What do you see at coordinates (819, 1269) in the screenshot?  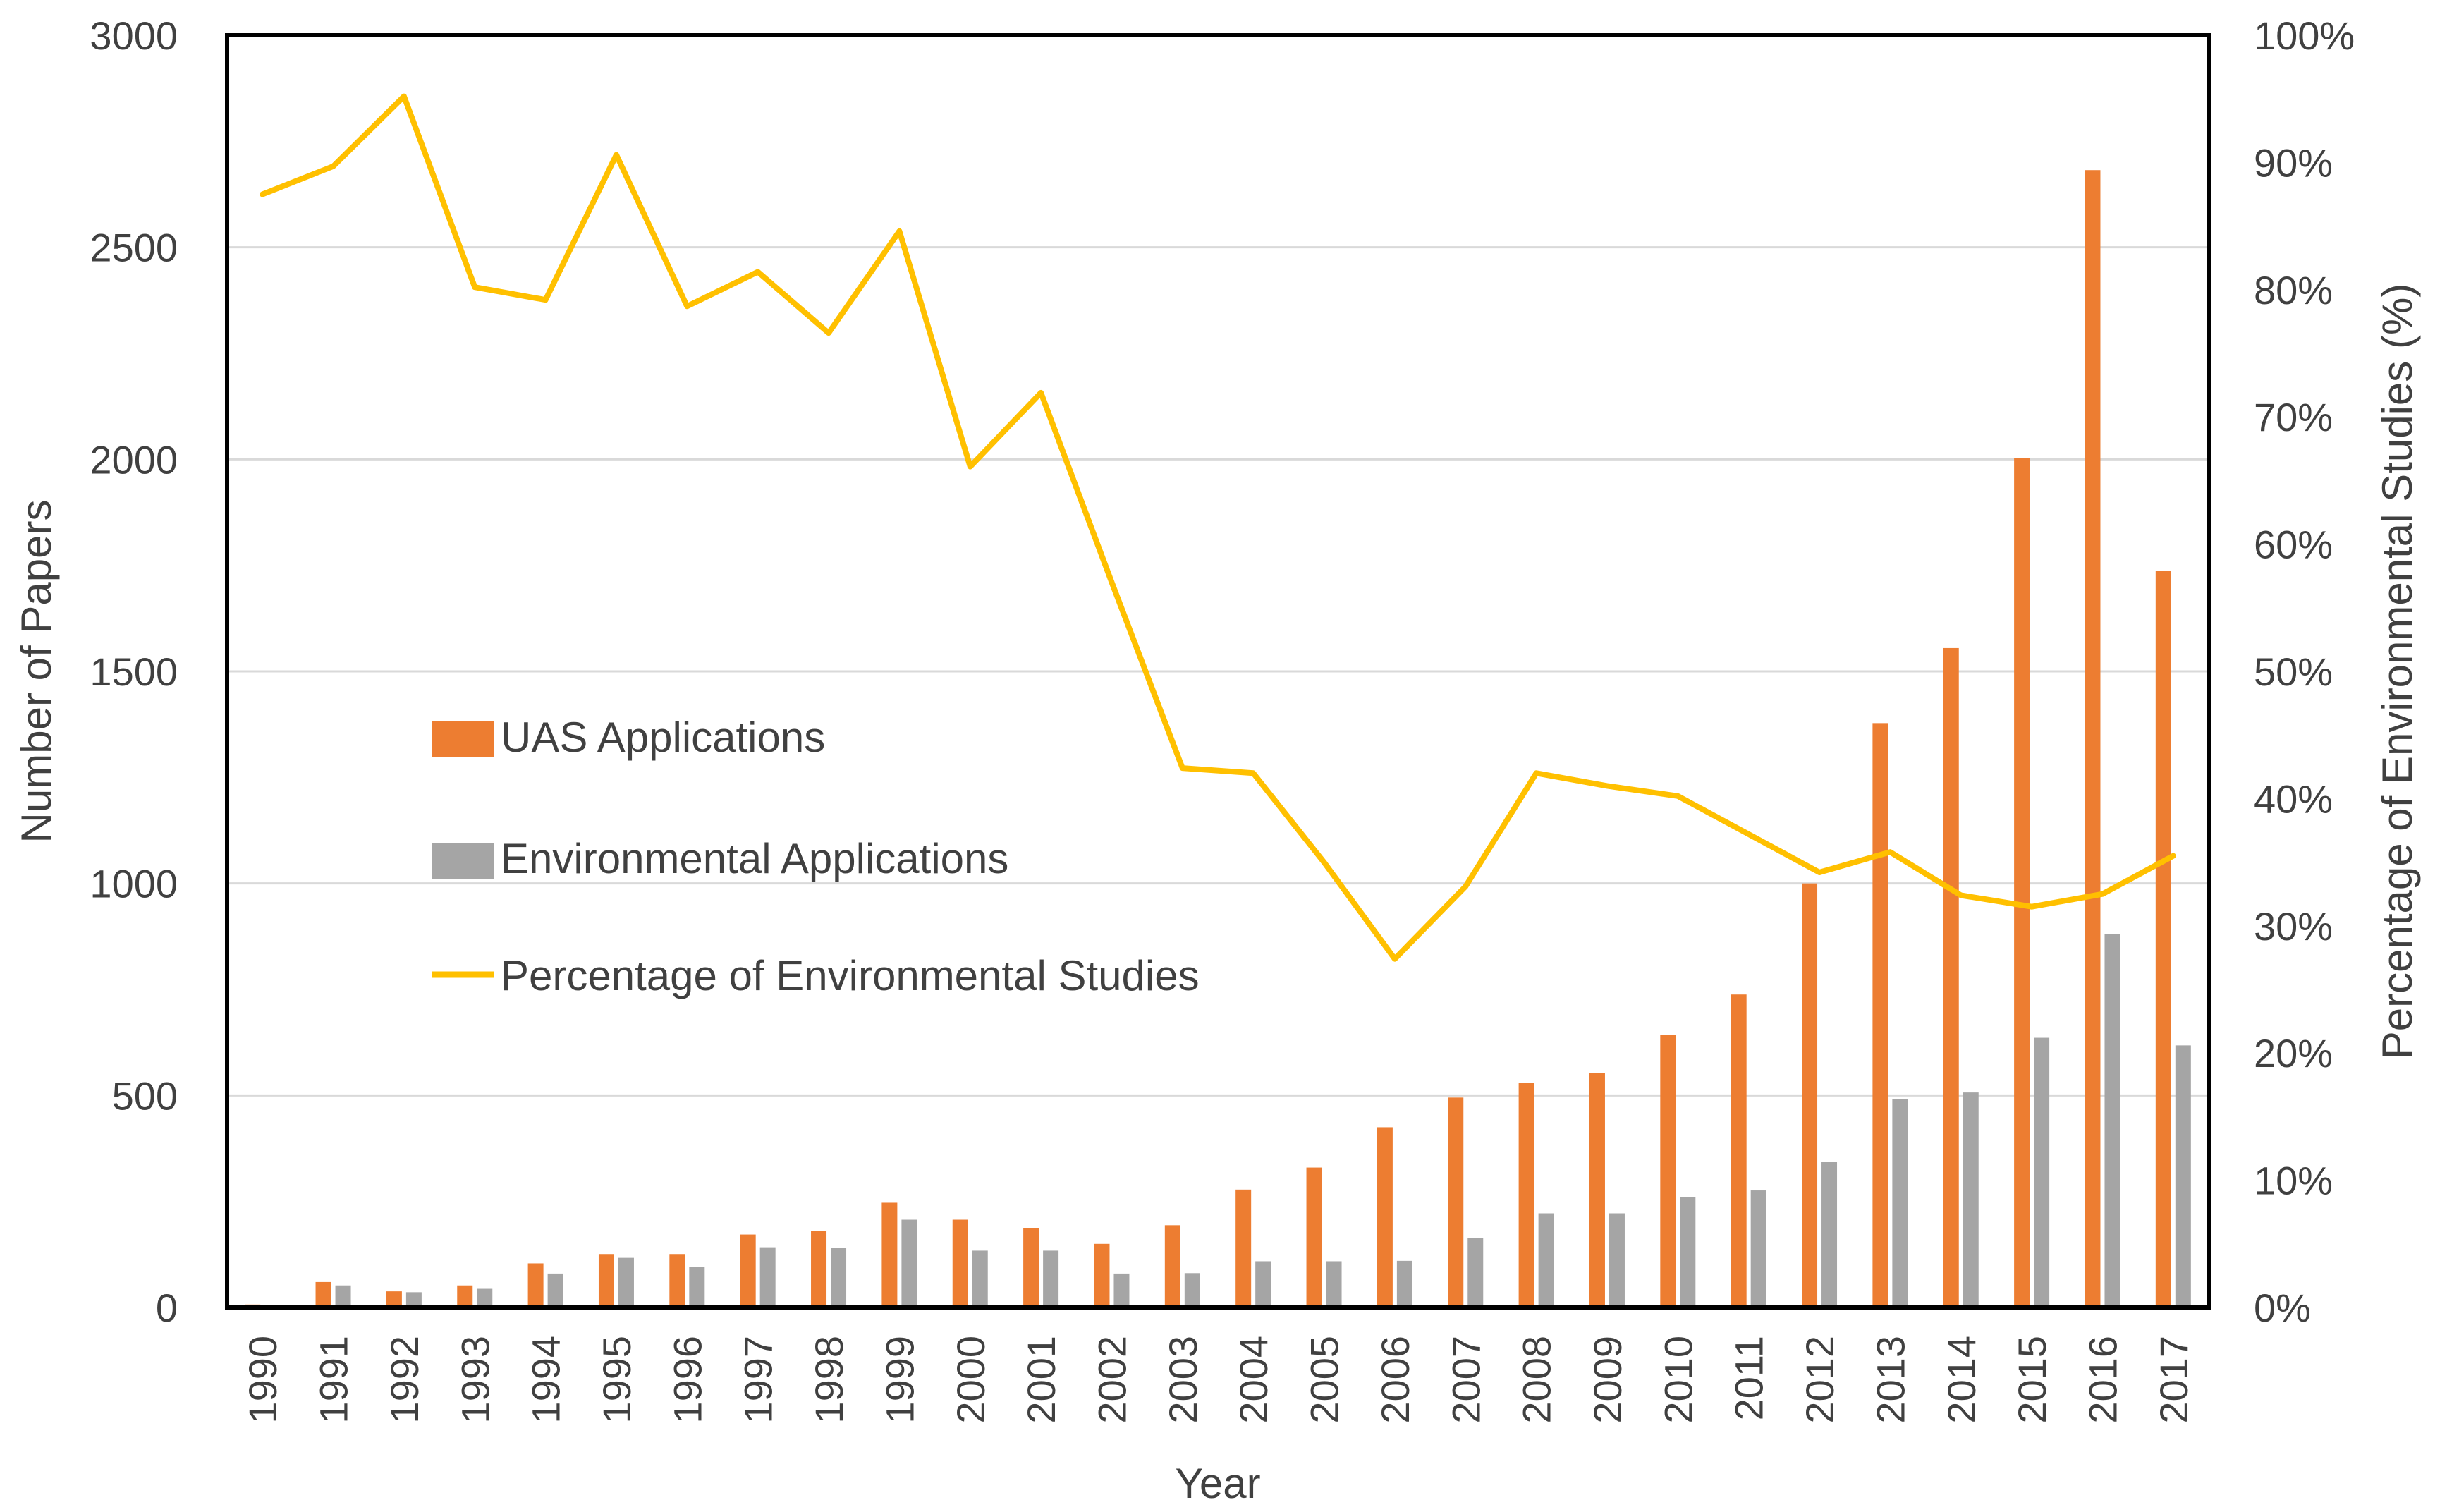 I see `bar-uas-1998` at bounding box center [819, 1269].